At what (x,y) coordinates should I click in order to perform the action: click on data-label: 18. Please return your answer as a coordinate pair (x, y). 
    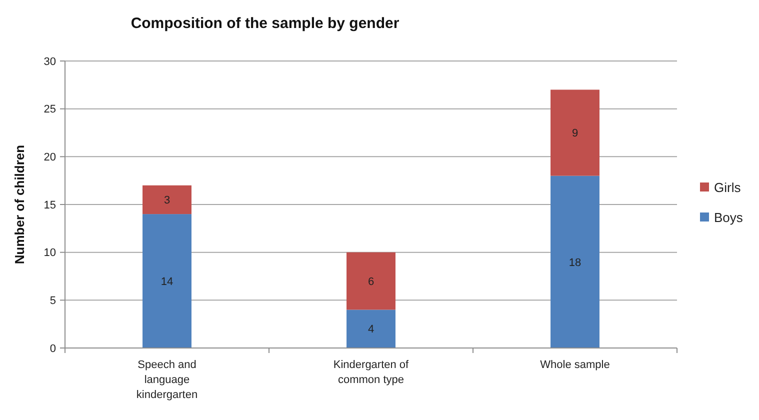
    Looking at the image, I should click on (575, 262).